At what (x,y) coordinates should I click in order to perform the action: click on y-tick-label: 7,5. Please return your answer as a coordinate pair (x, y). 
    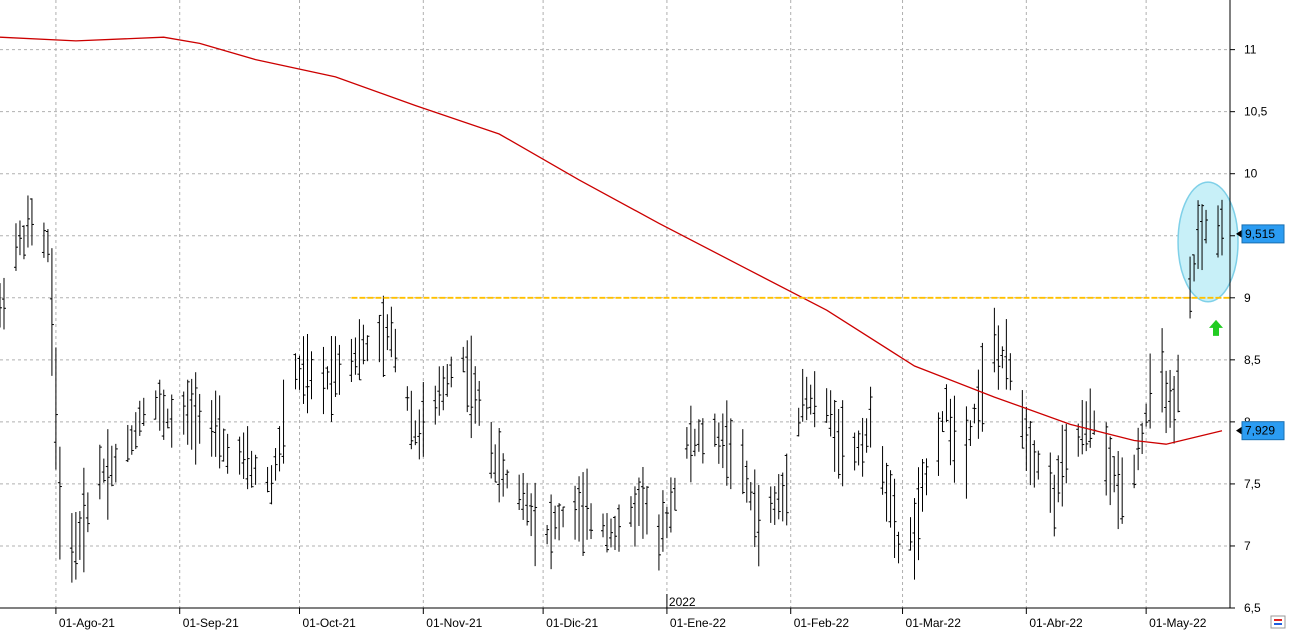
    Looking at the image, I should click on (1252, 484).